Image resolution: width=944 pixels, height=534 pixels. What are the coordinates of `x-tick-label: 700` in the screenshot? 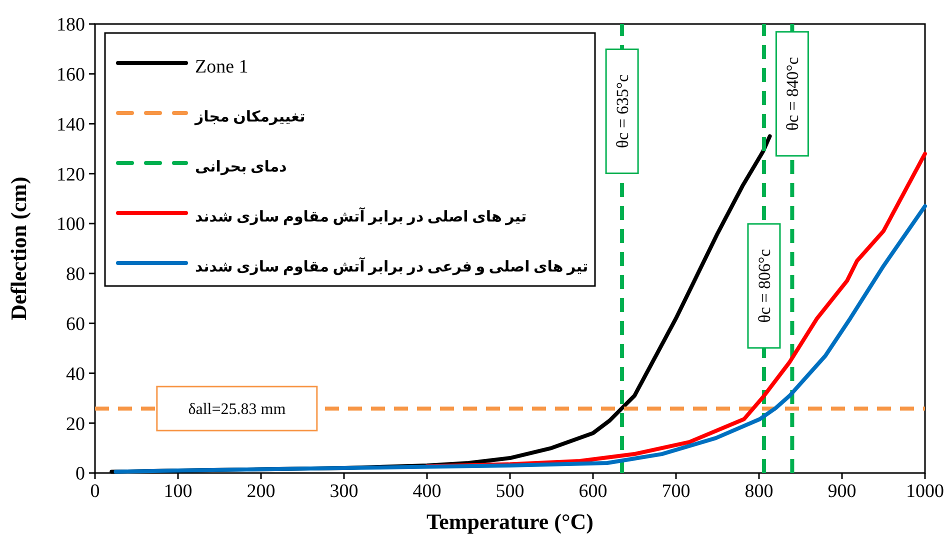 It's located at (676, 491).